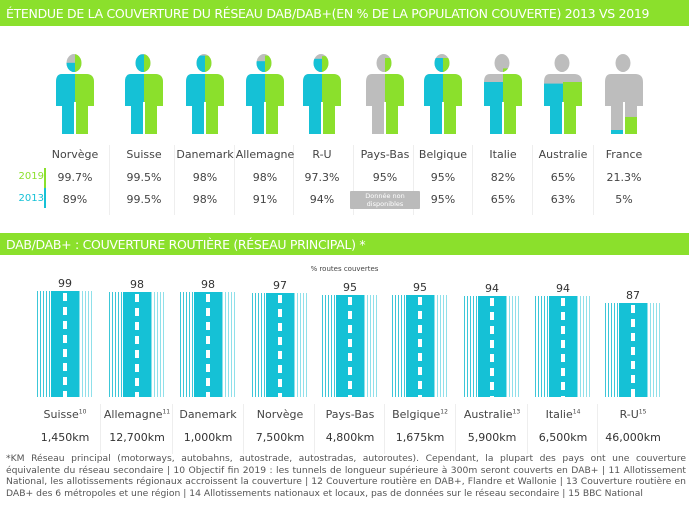 This screenshot has height=529, width=689. Describe the element at coordinates (322, 154) in the screenshot. I see `country-name: R-U` at that location.